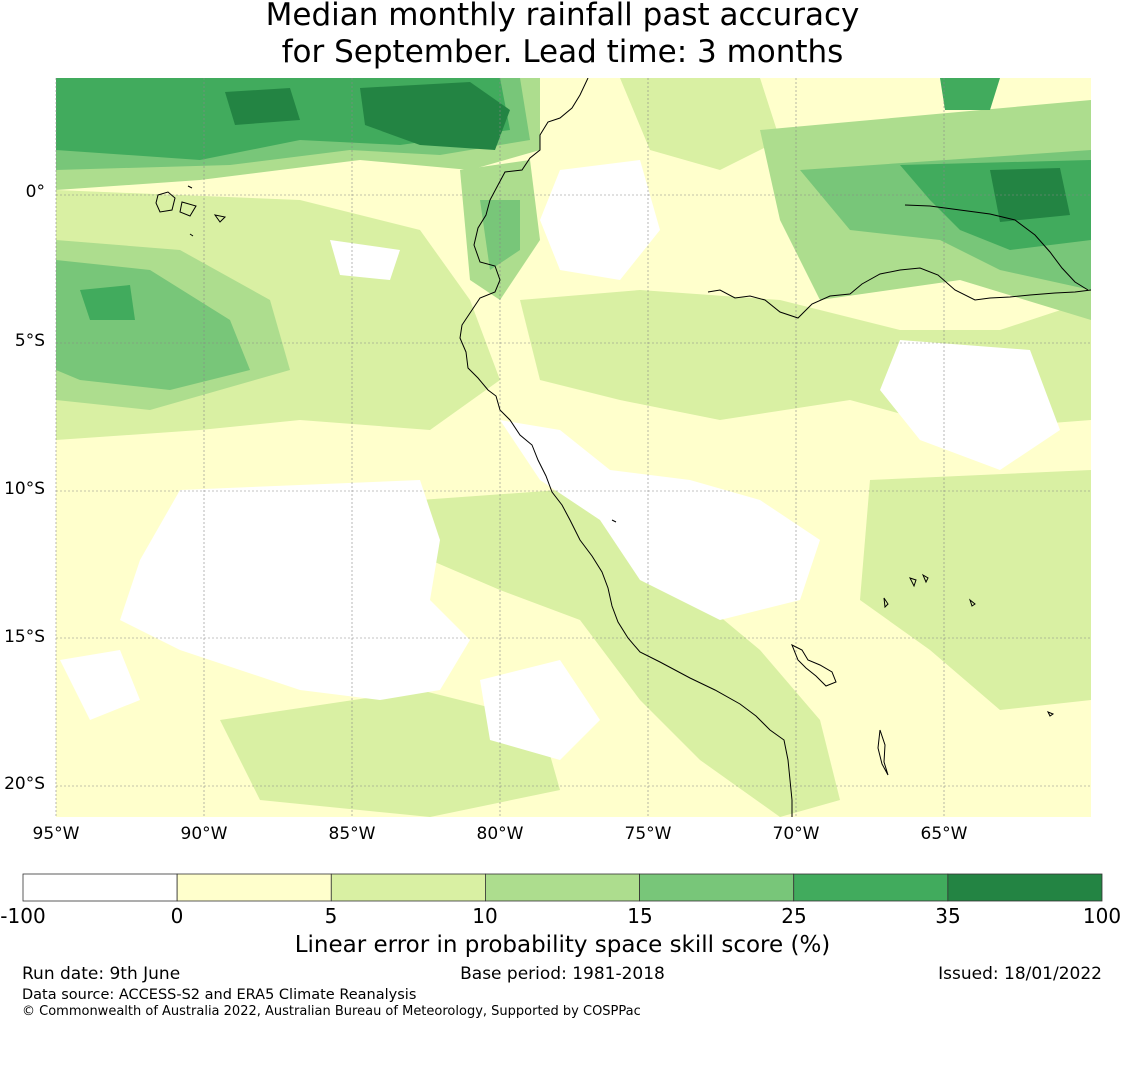  Describe the element at coordinates (191, 211) in the screenshot. I see `galapagos-islands` at that location.